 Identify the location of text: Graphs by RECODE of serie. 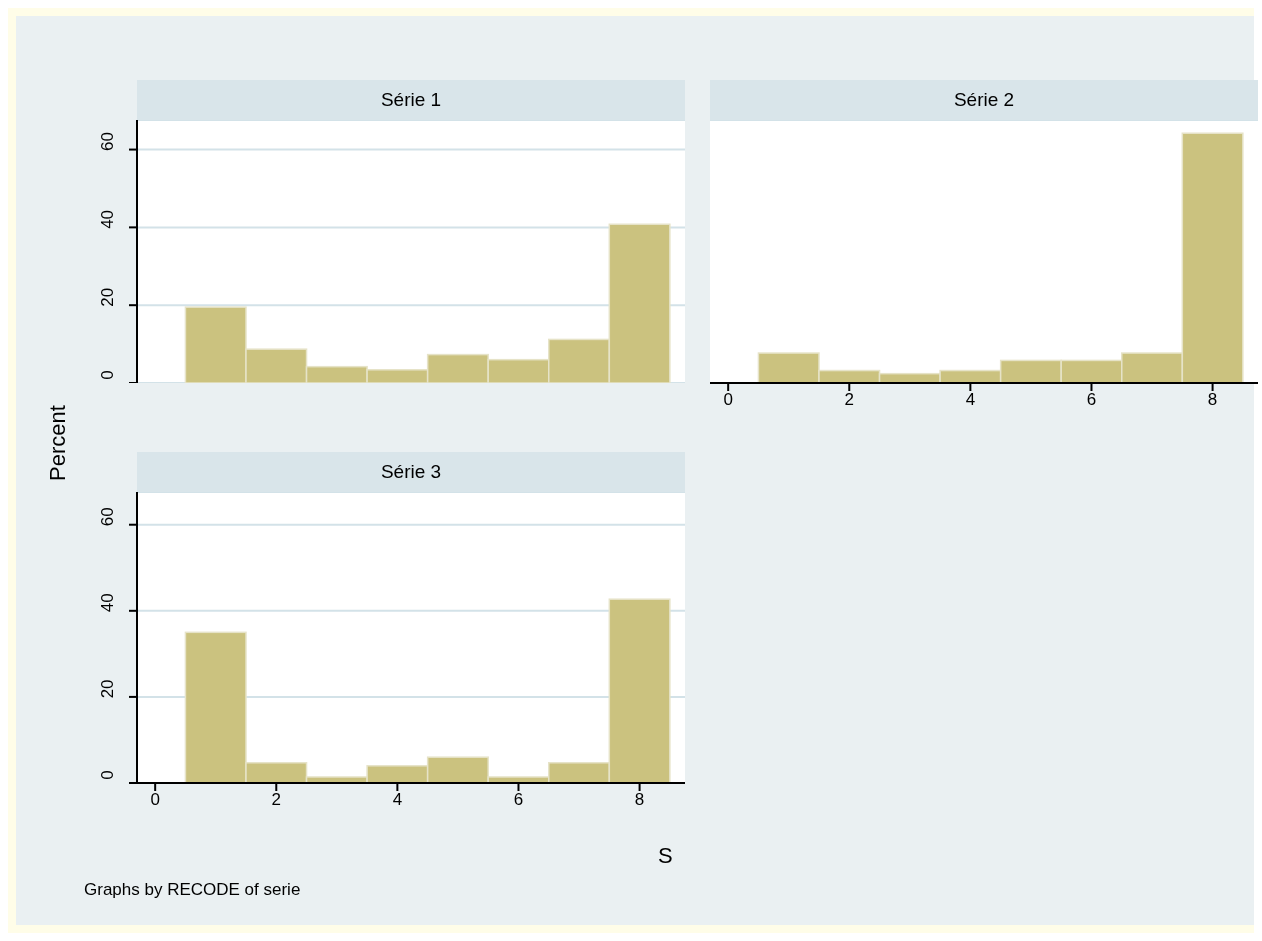
(192, 890).